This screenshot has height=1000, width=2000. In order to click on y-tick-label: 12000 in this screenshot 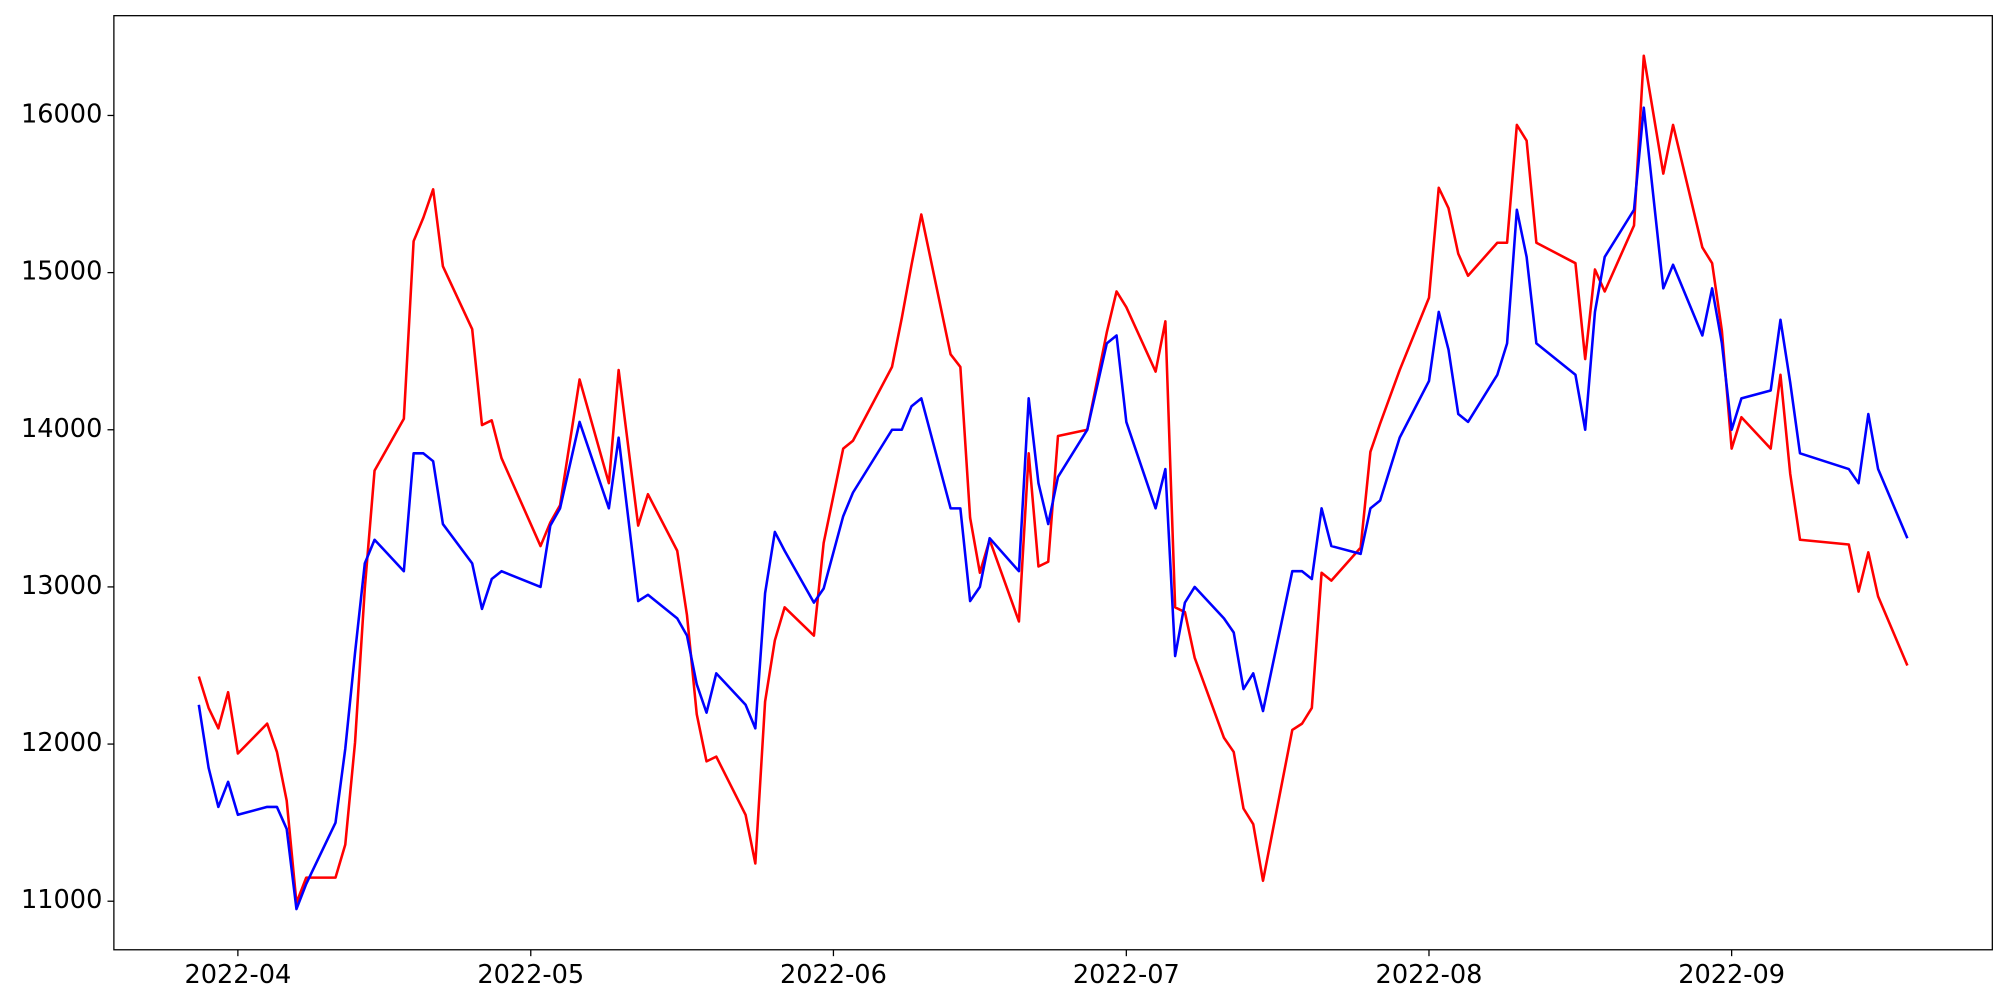, I will do `click(61, 743)`.